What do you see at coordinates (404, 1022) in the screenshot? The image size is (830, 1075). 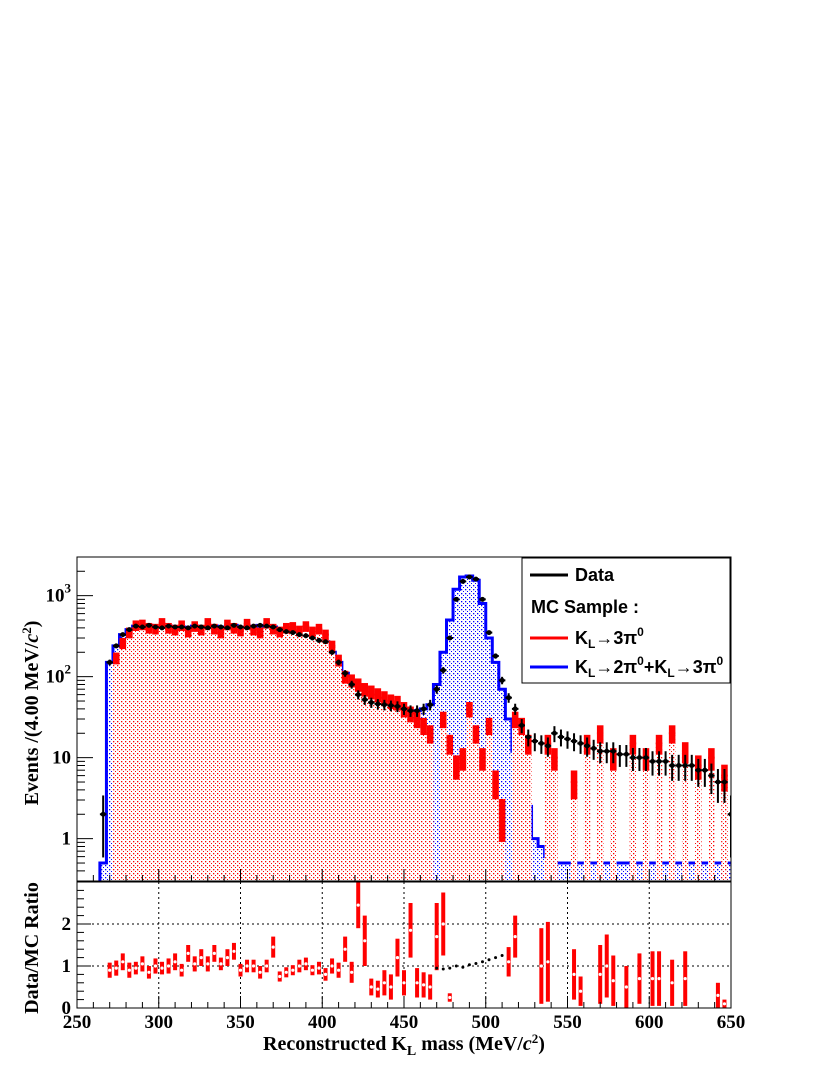 I see `x-tick-label: 450` at bounding box center [404, 1022].